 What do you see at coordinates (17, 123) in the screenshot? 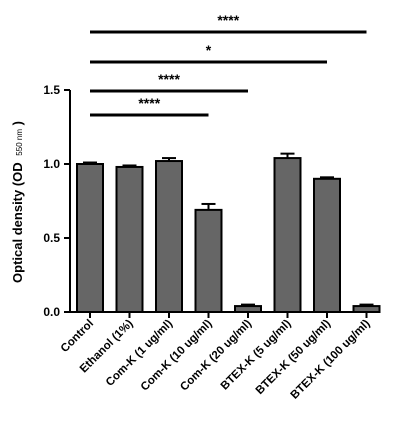
I see `y-axis-title-close: )` at bounding box center [17, 123].